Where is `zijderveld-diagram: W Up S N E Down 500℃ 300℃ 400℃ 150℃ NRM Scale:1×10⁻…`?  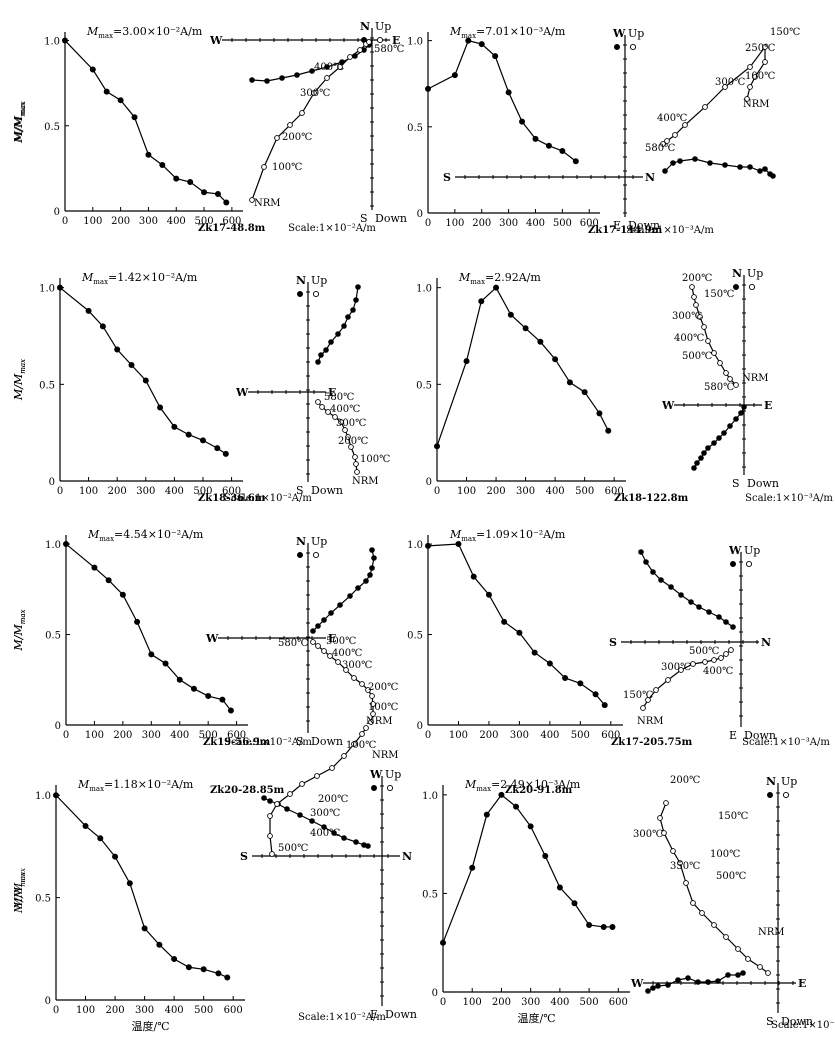 zijderveld-diagram: W Up S N E Down 500℃ 300℃ 400℃ 150℃ NRM Scale:1×10⁻… is located at coordinates (719, 646).